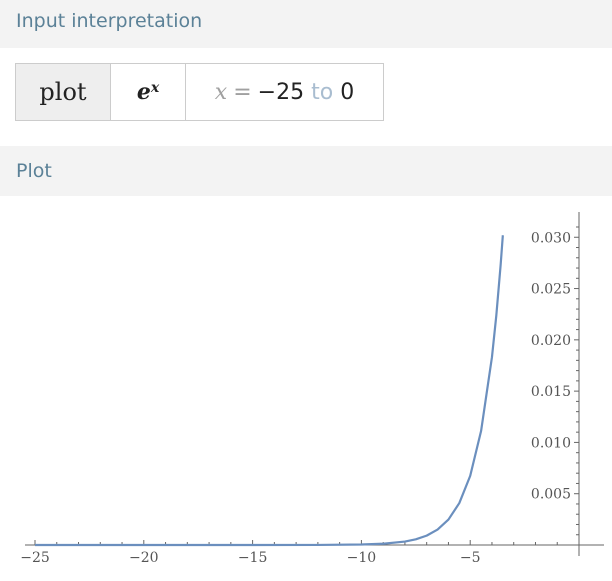 The width and height of the screenshot is (612, 581). I want to click on range-to-word: to, so click(322, 92).